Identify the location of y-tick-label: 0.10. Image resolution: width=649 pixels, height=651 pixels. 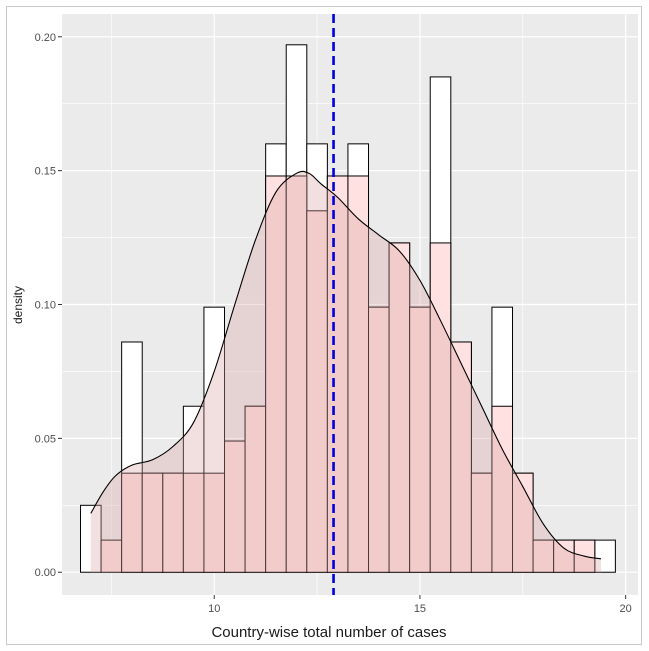
(45, 306).